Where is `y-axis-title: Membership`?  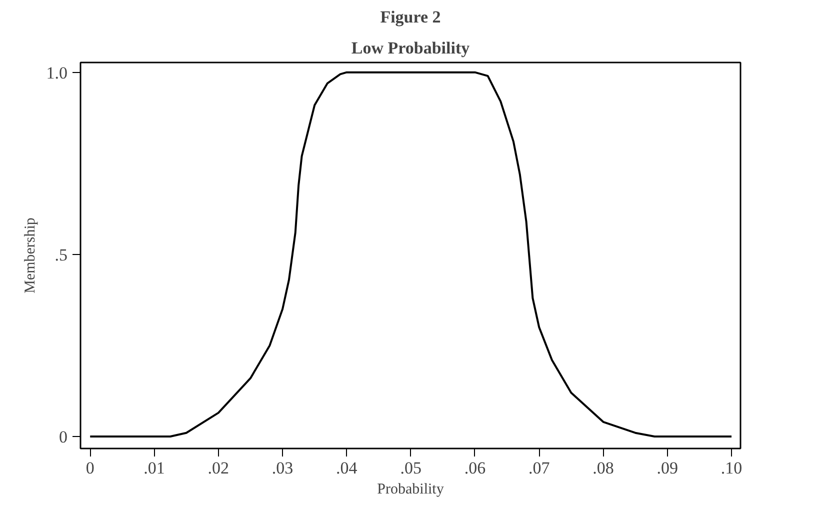 y-axis-title: Membership is located at coordinates (30, 256).